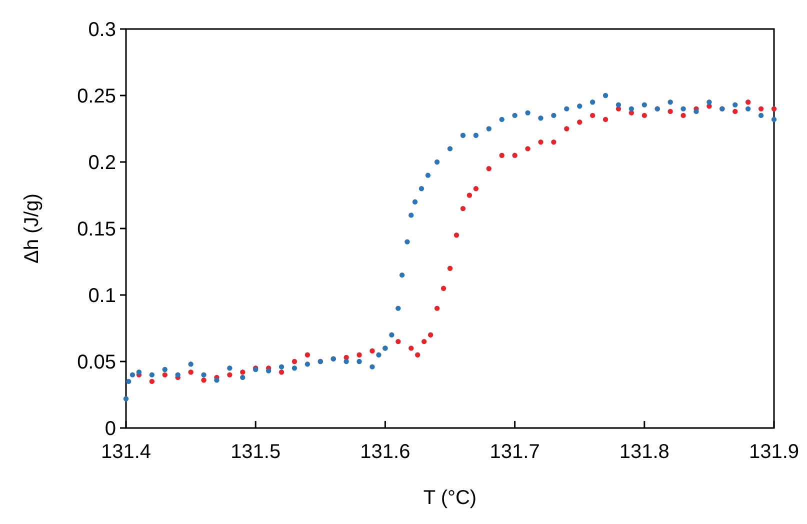 Image resolution: width=807 pixels, height=524 pixels. What do you see at coordinates (644, 452) in the screenshot?
I see `x-tick-label: 131.8` at bounding box center [644, 452].